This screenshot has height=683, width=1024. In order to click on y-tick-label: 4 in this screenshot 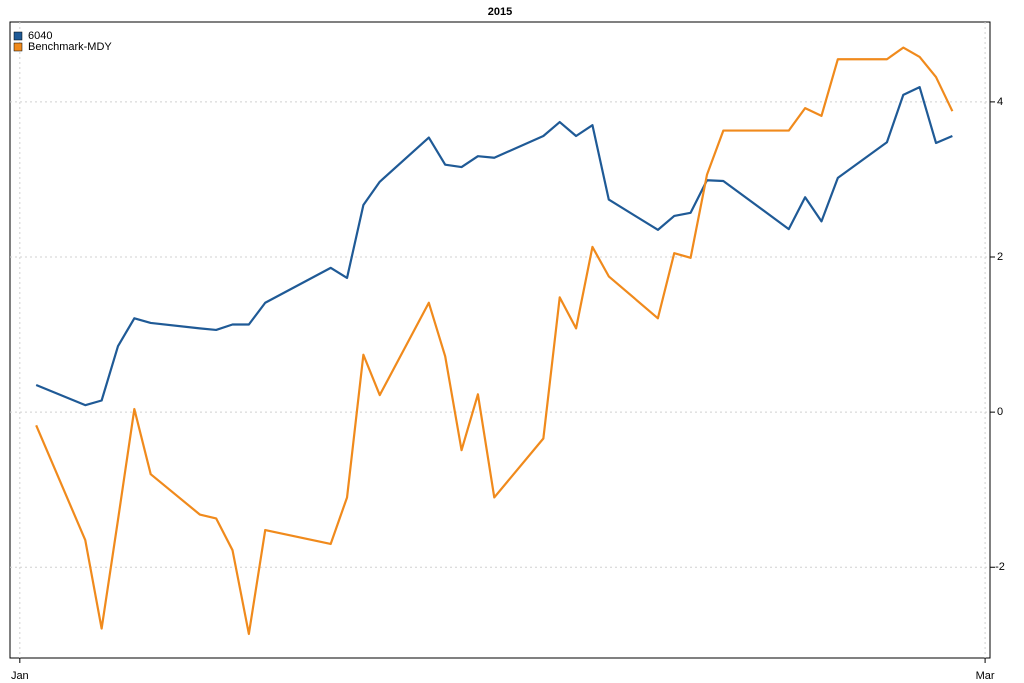, I will do `click(1000, 102)`.